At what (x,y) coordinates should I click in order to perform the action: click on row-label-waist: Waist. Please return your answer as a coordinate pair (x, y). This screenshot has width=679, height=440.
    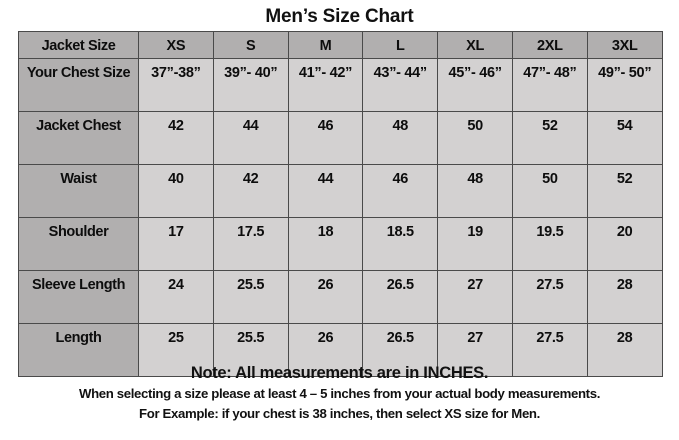
    Looking at the image, I should click on (78, 191).